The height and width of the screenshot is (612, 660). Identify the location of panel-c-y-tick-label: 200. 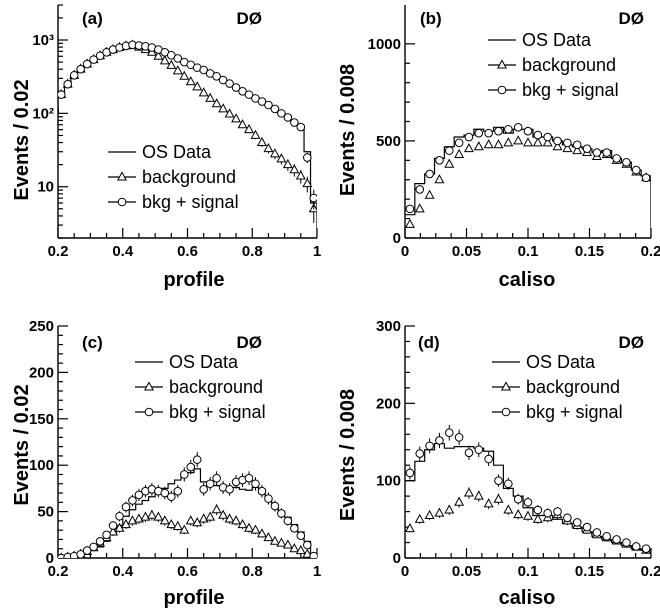
(41, 372).